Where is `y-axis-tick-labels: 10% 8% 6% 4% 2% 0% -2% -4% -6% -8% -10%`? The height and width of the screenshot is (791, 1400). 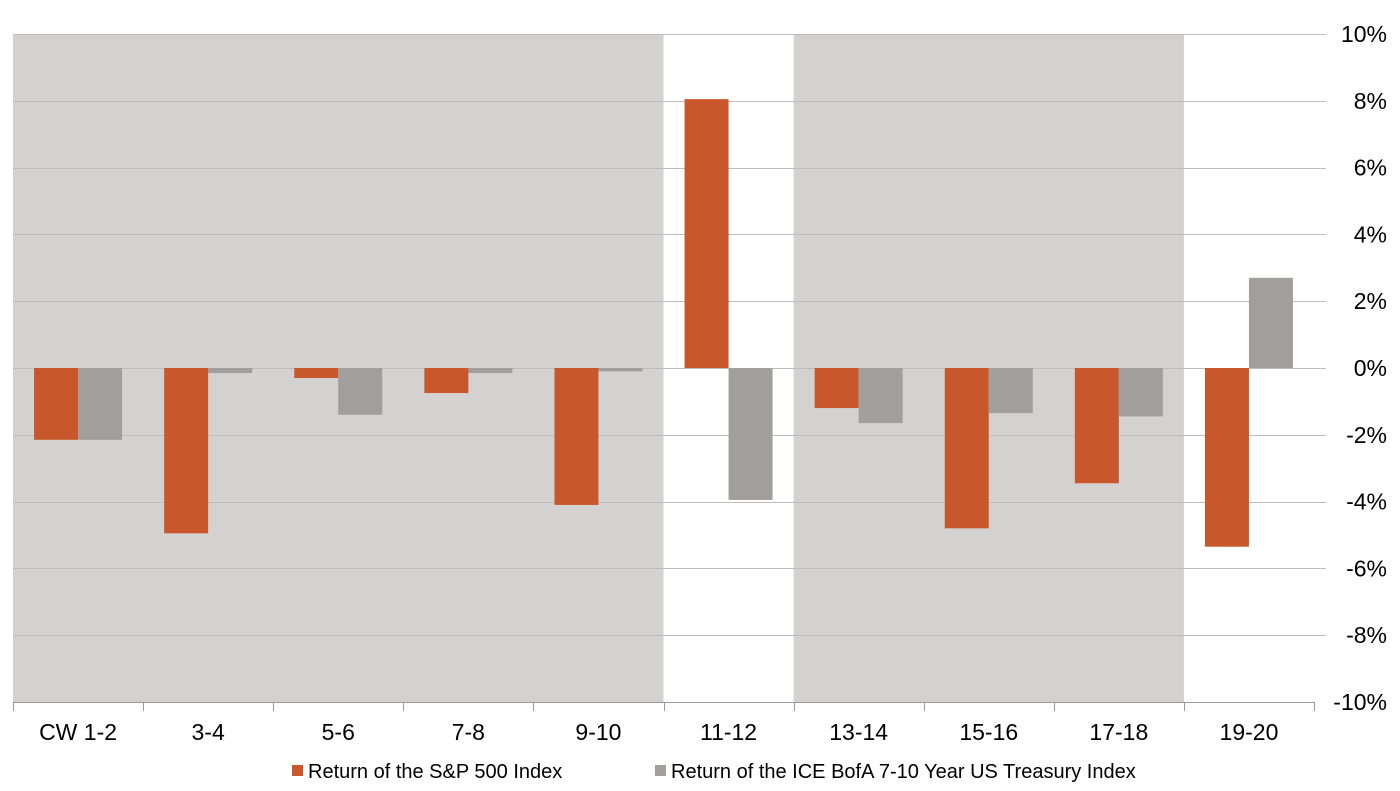 y-axis-tick-labels: 10% 8% 6% 4% 2% 0% -2% -4% -6% -8% -10% is located at coordinates (1360, 368).